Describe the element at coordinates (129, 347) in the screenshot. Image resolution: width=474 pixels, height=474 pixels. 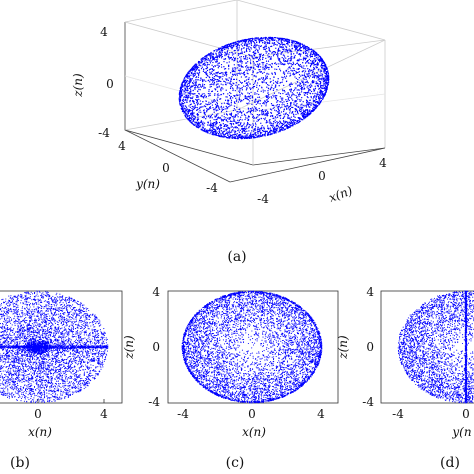
I see `panel-c-ylabel: z(n)` at that location.